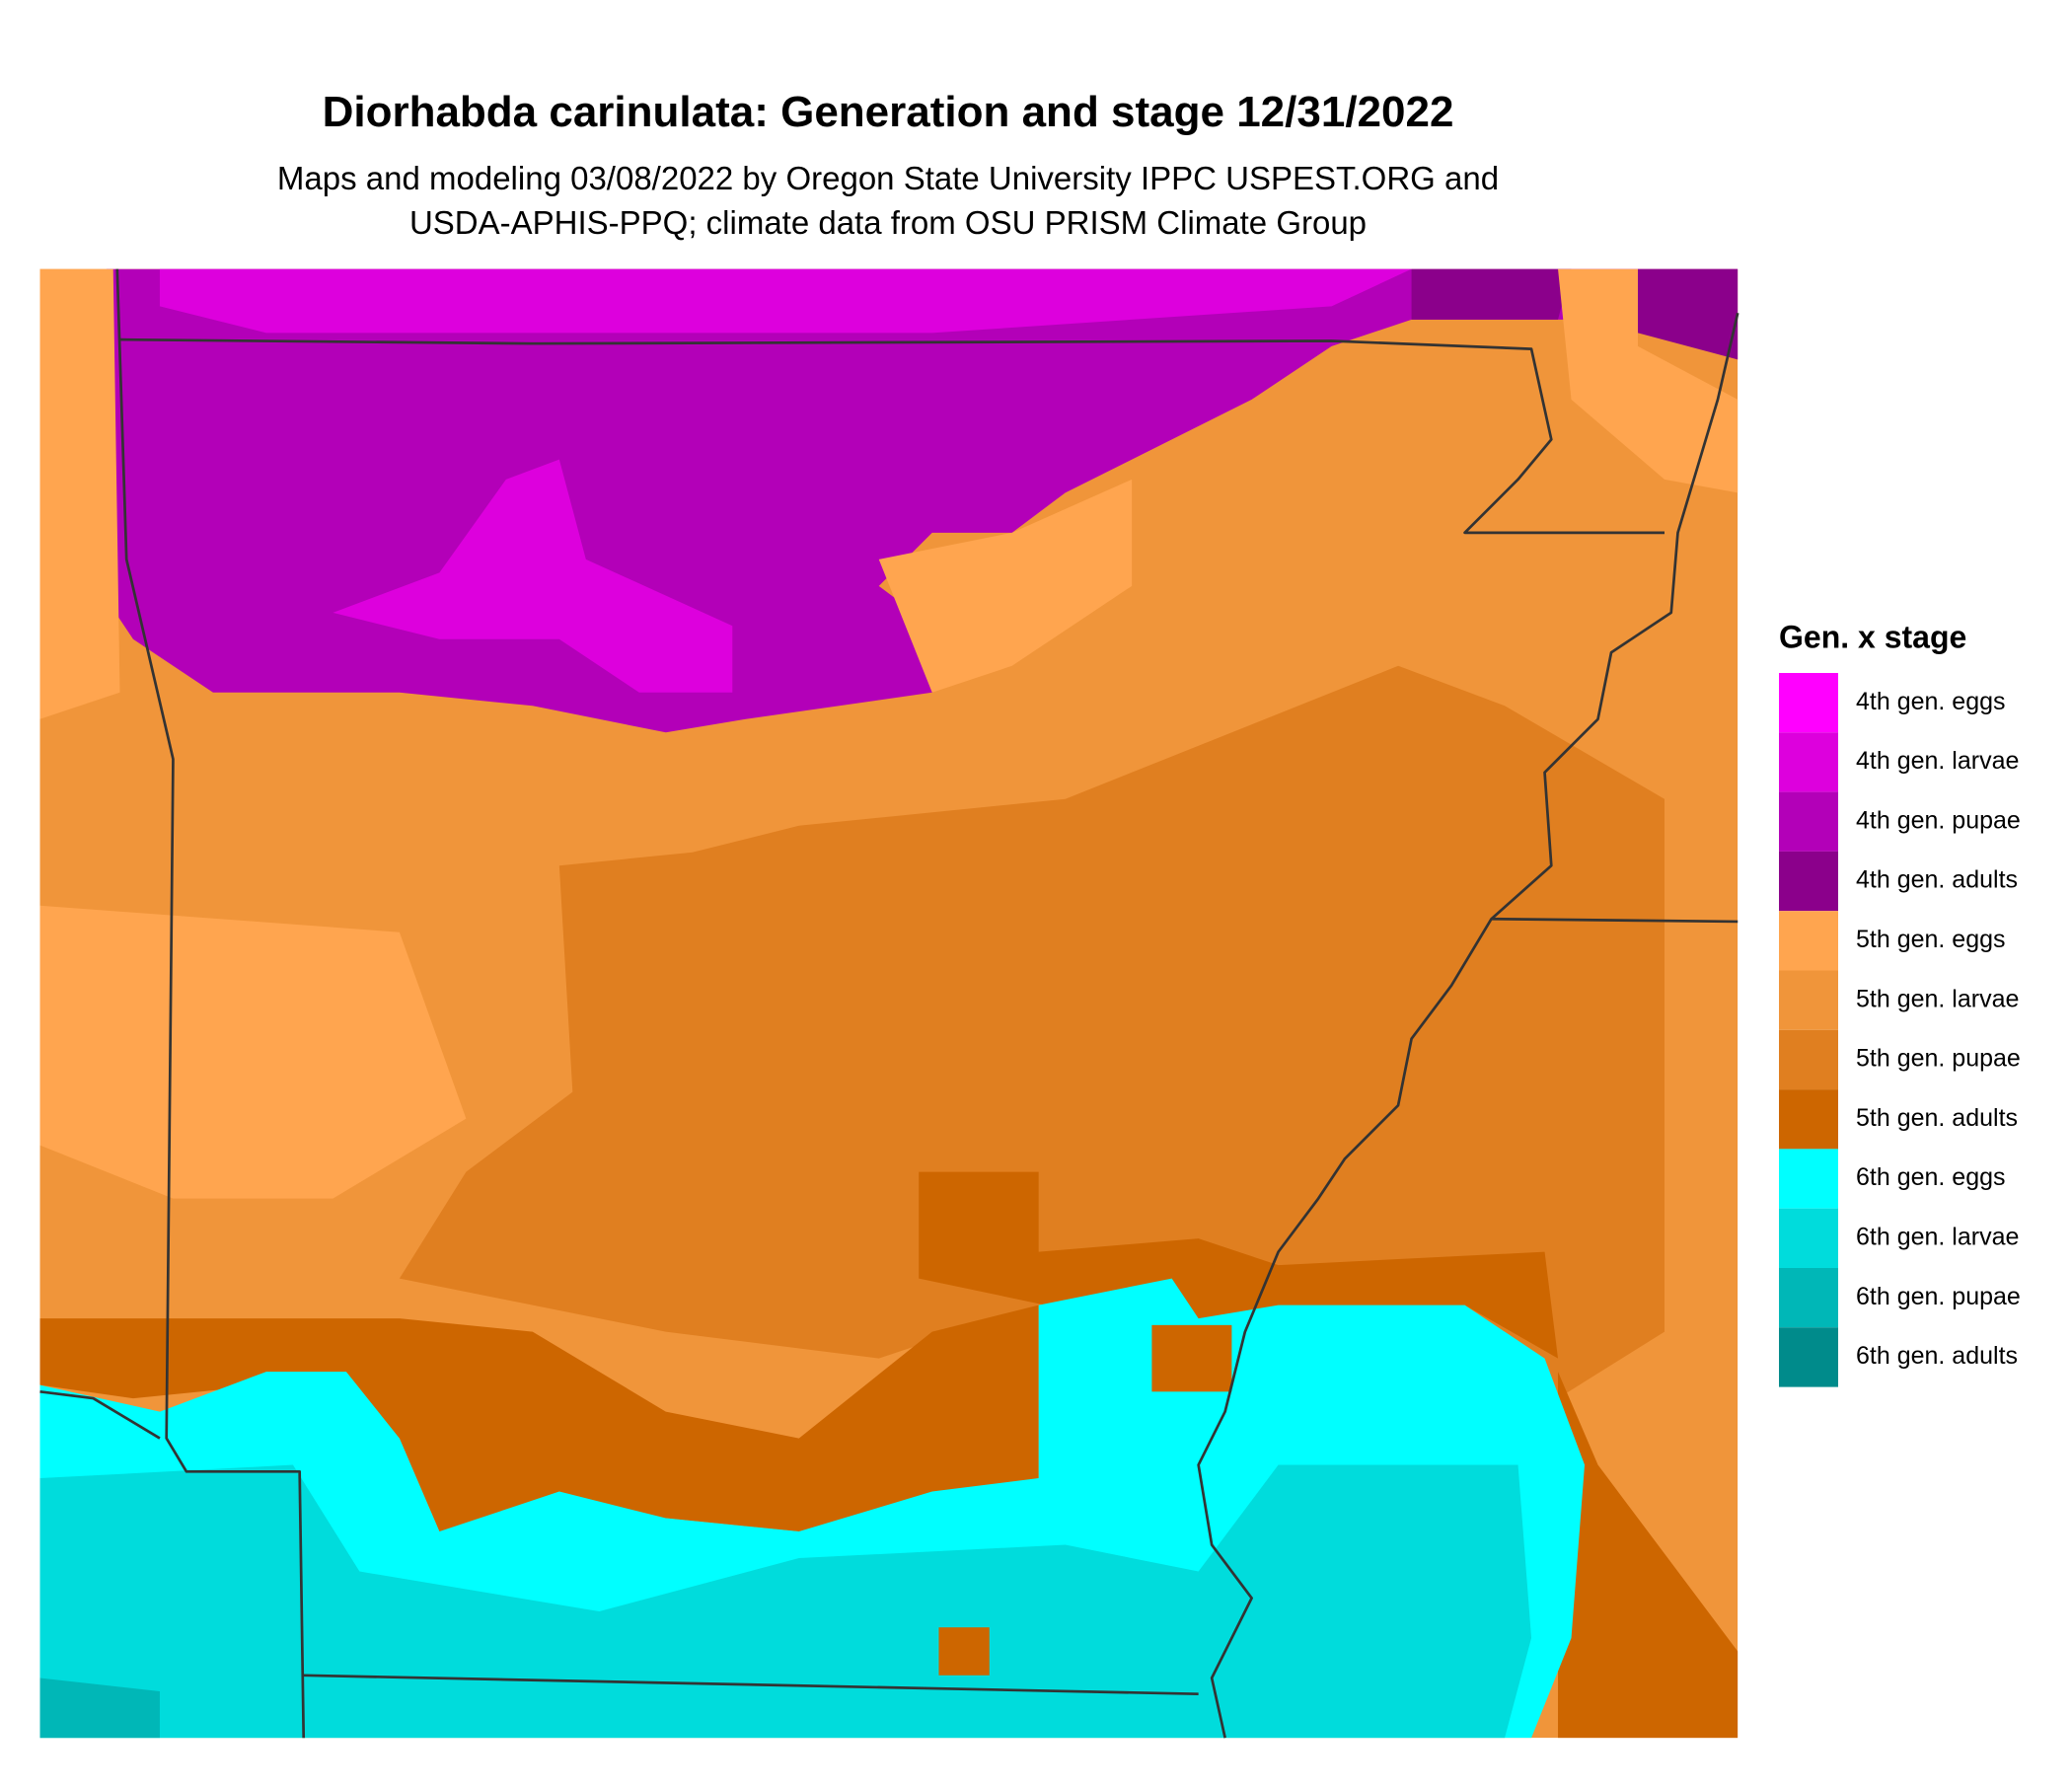 This screenshot has width=2072, height=1789. I want to click on legend-label: 4th gen. eggs, so click(1931, 701).